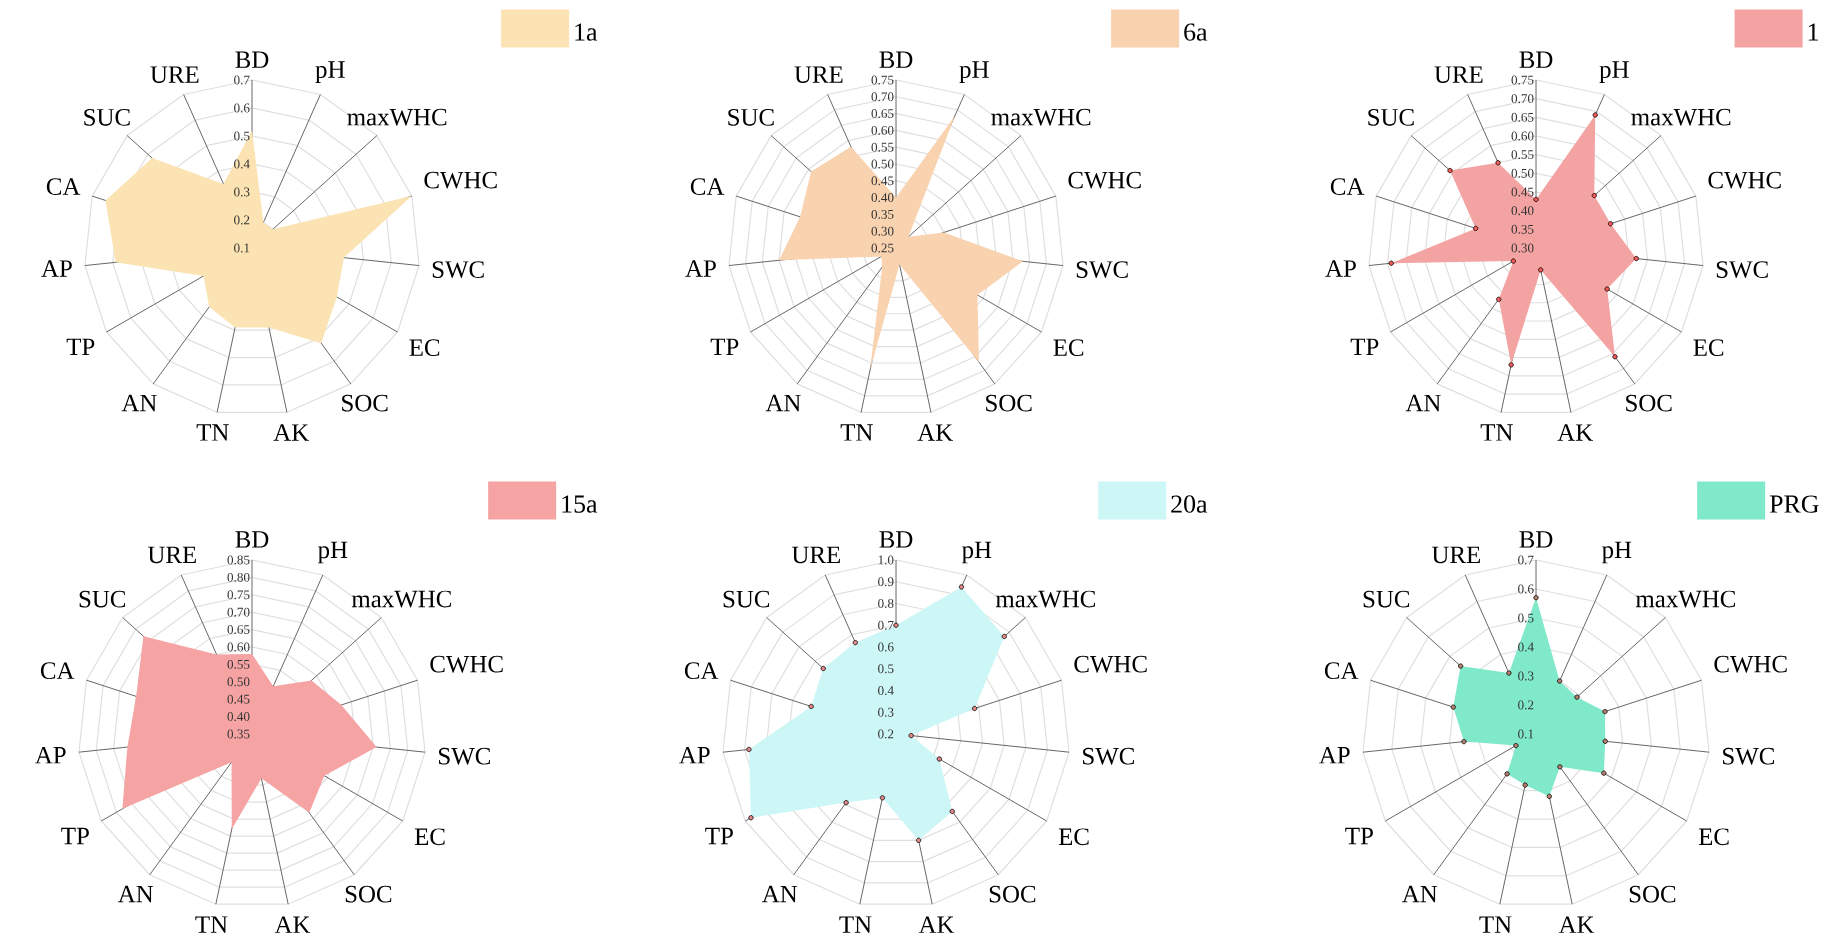 The height and width of the screenshot is (944, 1832). I want to click on legend-label: PRG, so click(1794, 504).